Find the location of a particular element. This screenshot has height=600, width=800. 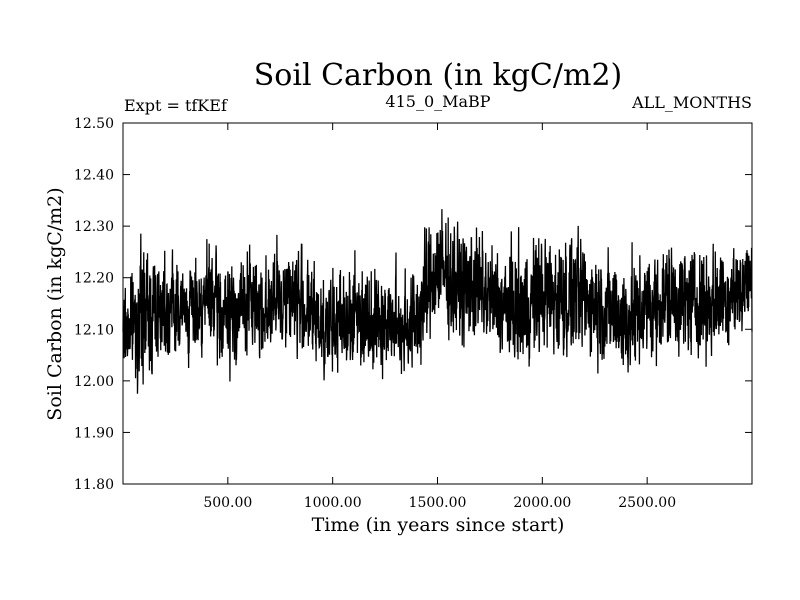

x-axis-label: Time (in years since start) is located at coordinates (438, 525).